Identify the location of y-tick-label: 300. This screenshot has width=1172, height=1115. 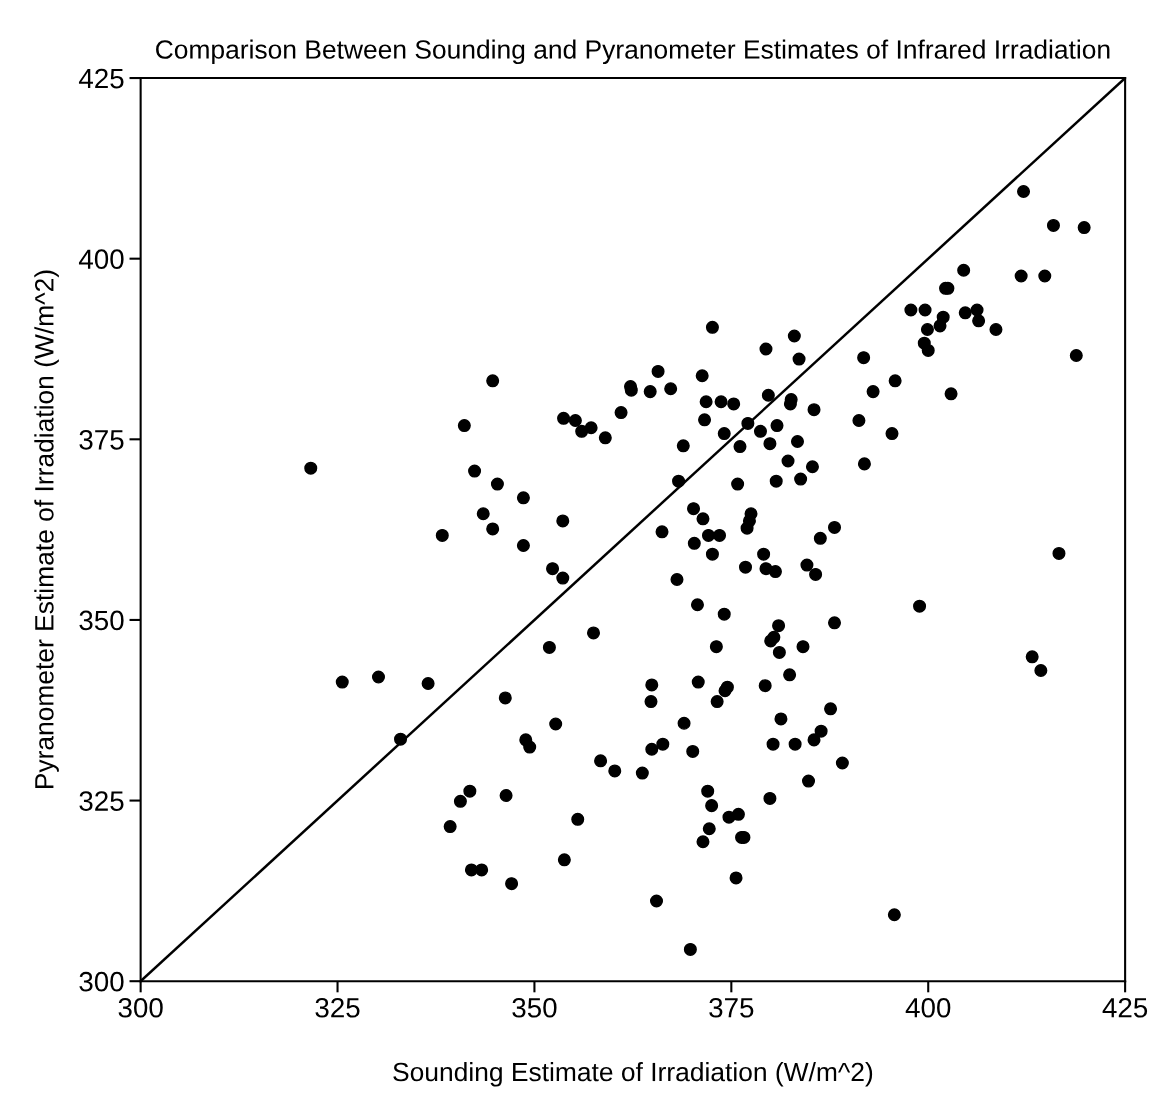
(101, 981).